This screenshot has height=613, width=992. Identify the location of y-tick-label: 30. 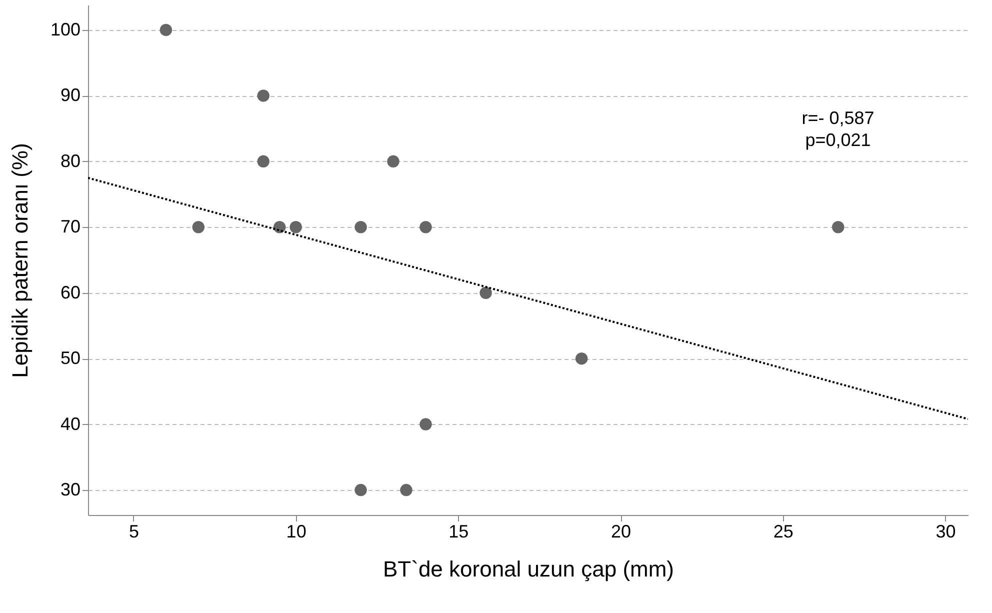
(70, 490).